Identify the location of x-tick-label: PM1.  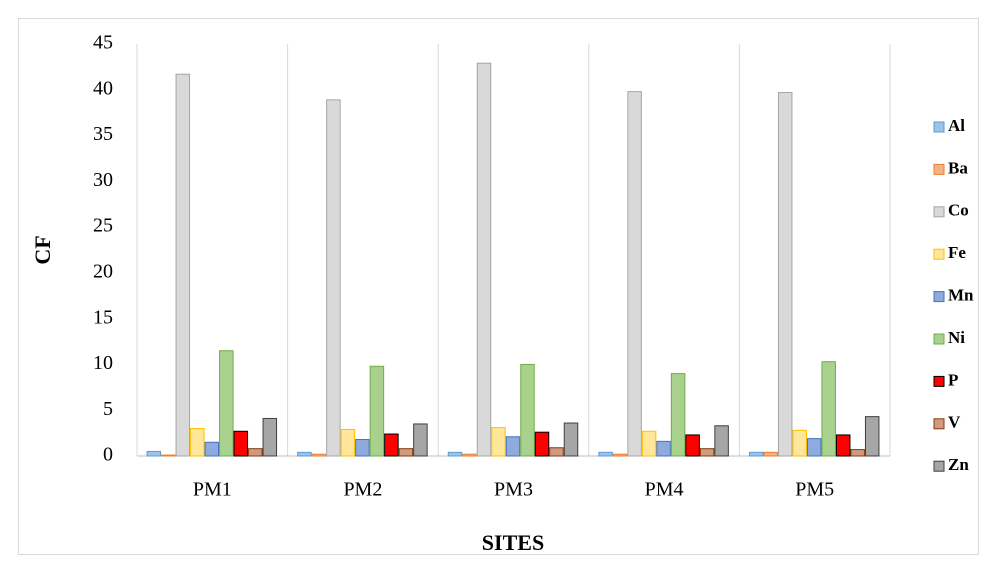
(212, 490).